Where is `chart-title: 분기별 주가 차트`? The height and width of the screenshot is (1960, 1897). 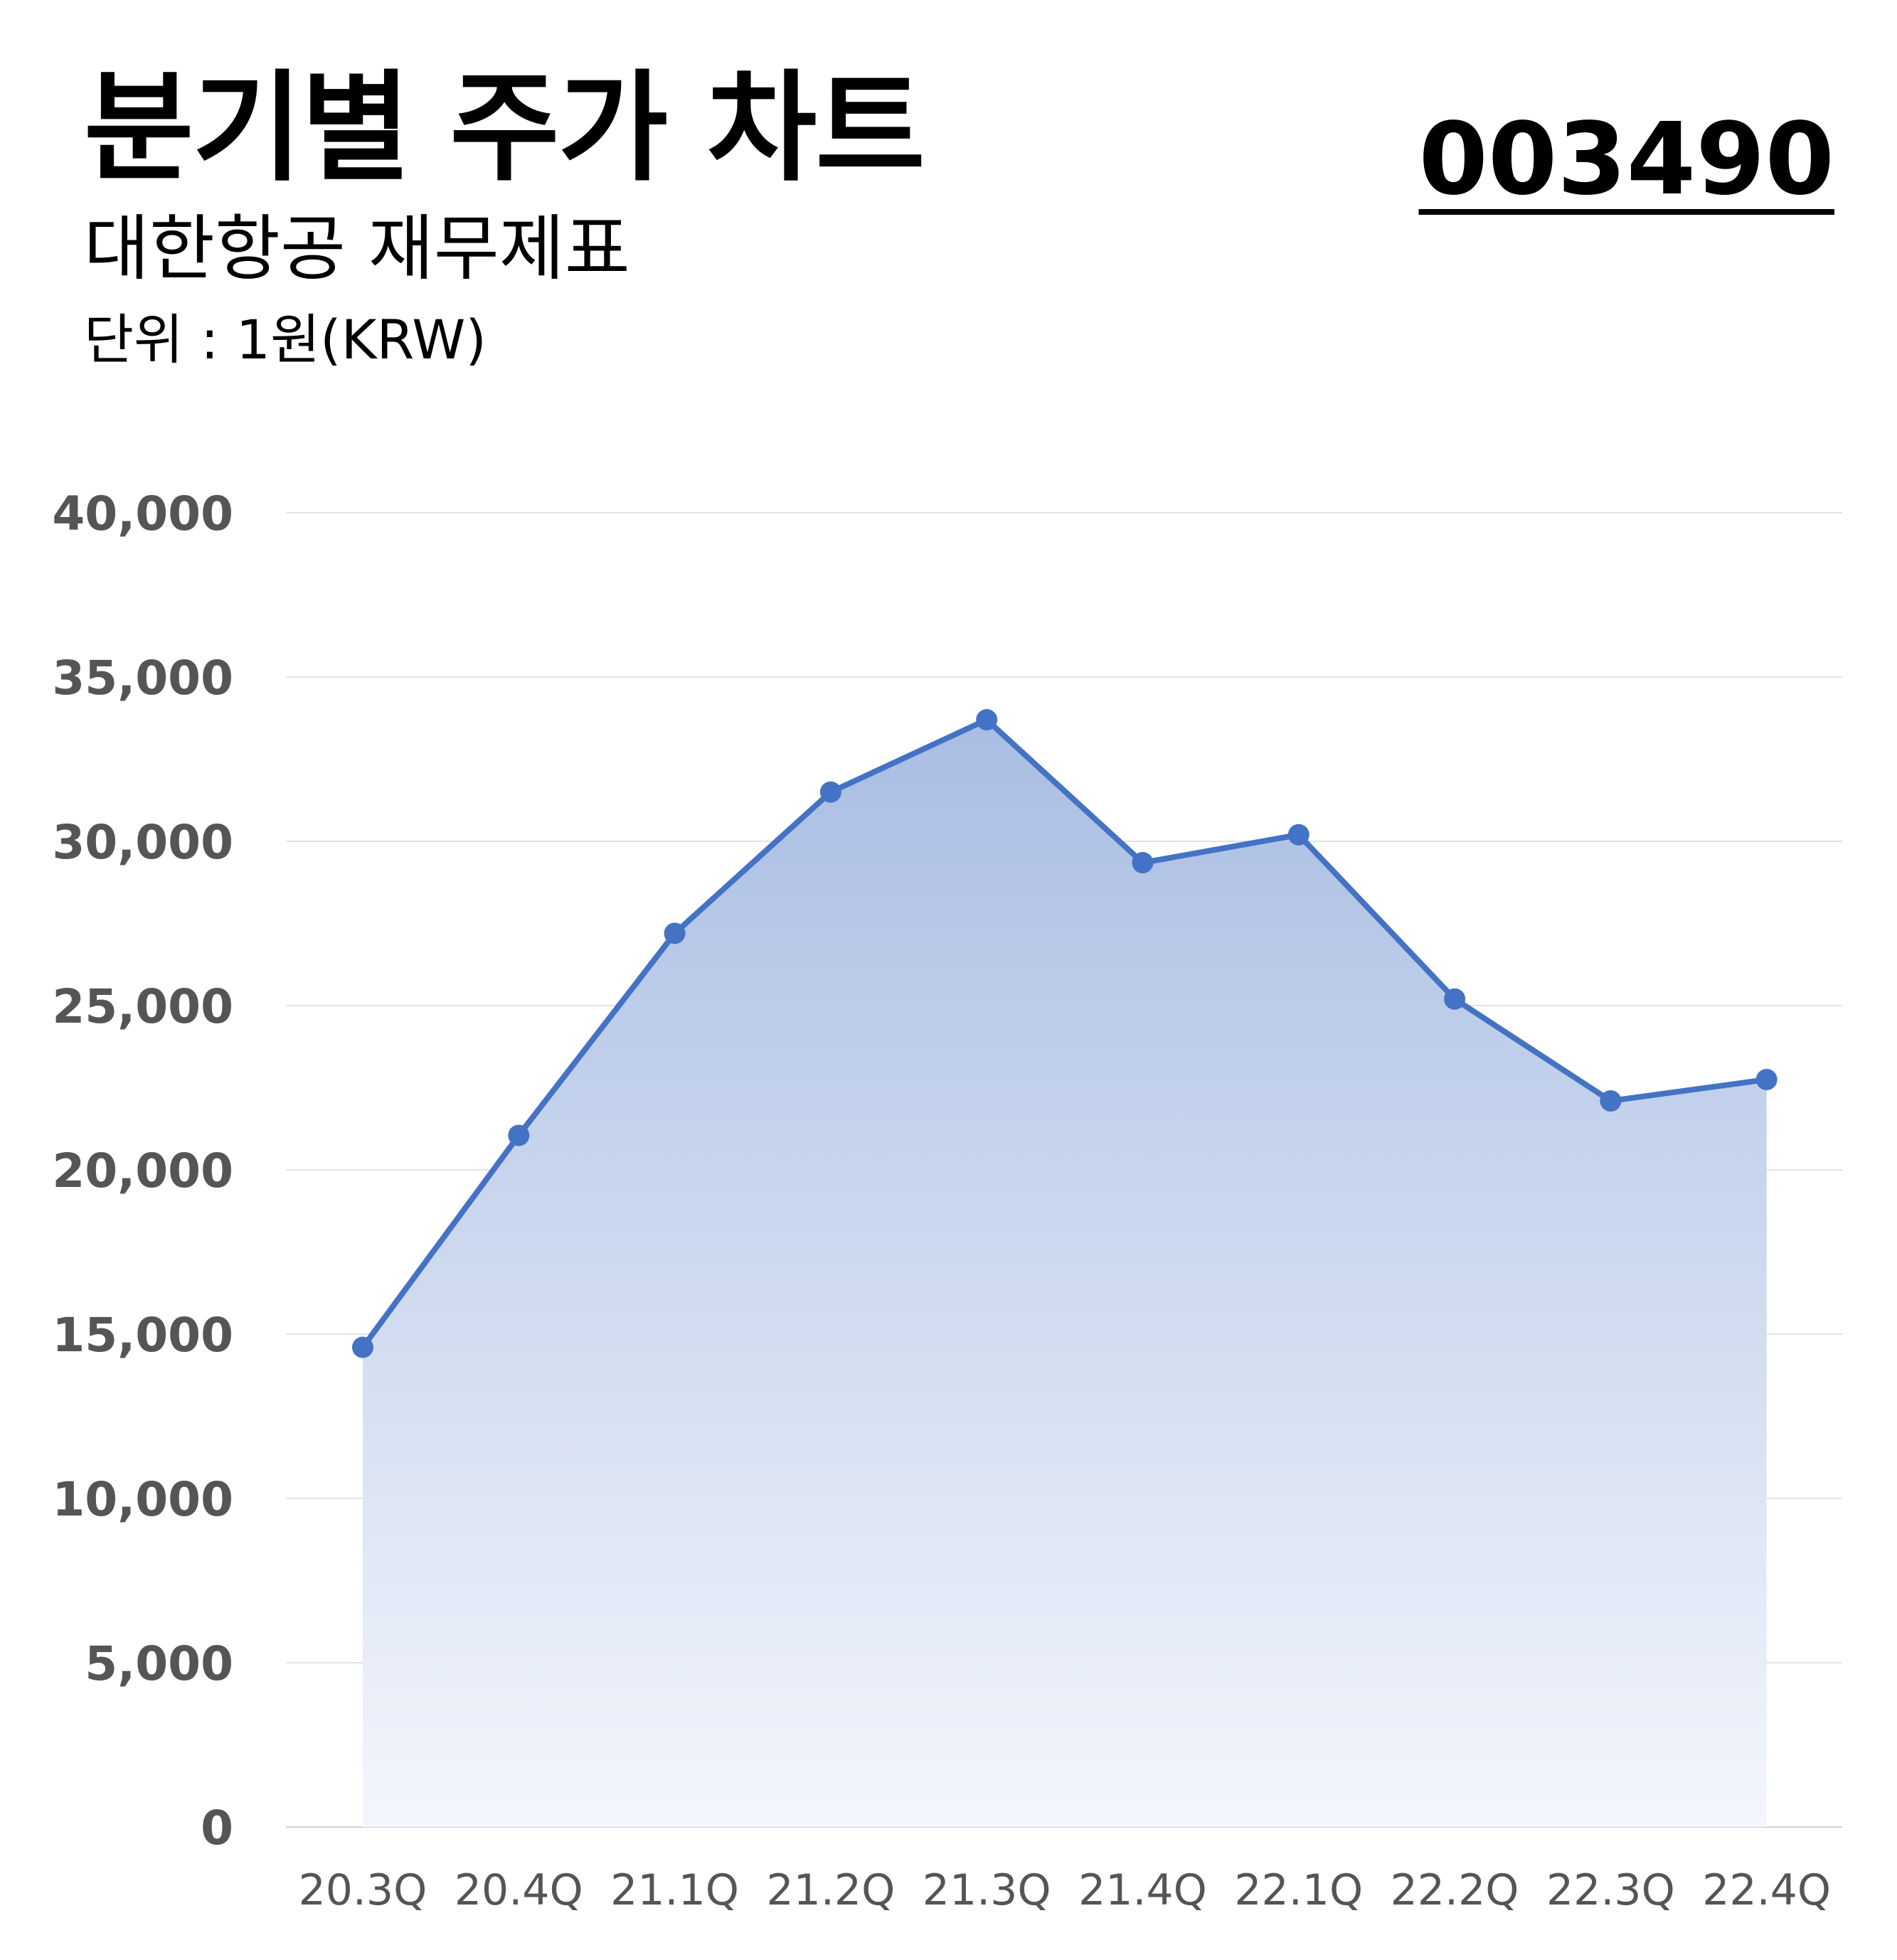 chart-title: 분기별 주가 차트 is located at coordinates (505, 128).